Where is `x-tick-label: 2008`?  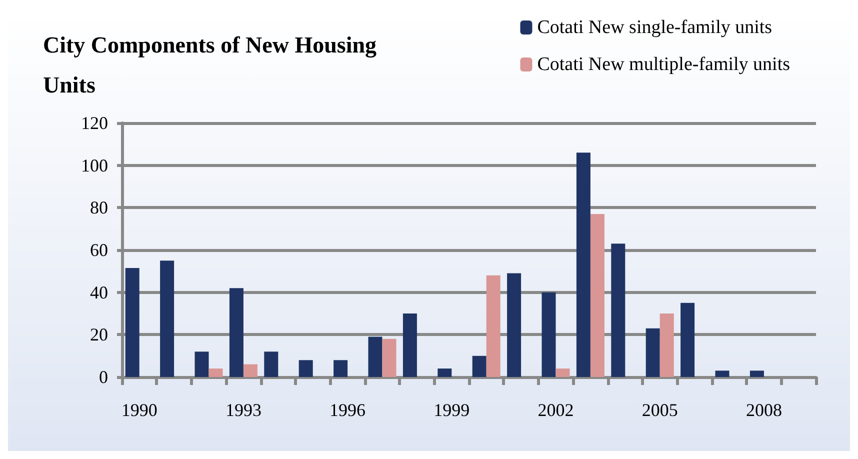 x-tick-label: 2008 is located at coordinates (764, 410).